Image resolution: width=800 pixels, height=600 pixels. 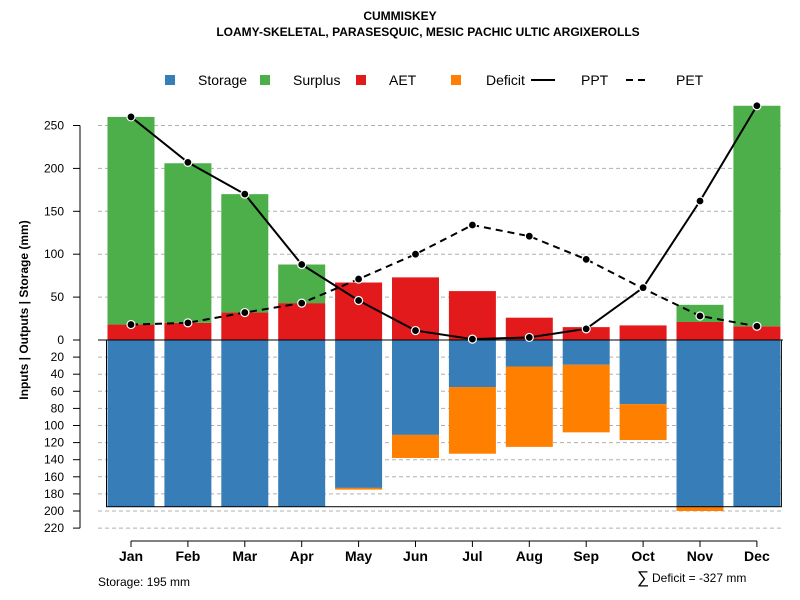 What do you see at coordinates (188, 423) in the screenshot?
I see `storage-bar-feb` at bounding box center [188, 423].